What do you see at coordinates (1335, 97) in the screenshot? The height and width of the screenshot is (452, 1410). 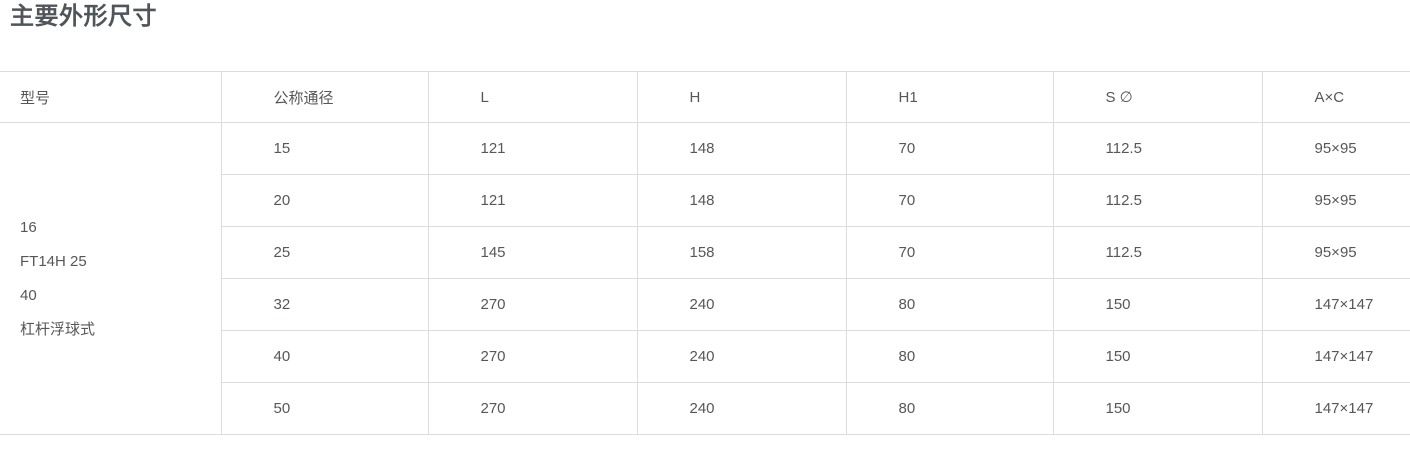 I see `col-header-axc: A×C` at bounding box center [1335, 97].